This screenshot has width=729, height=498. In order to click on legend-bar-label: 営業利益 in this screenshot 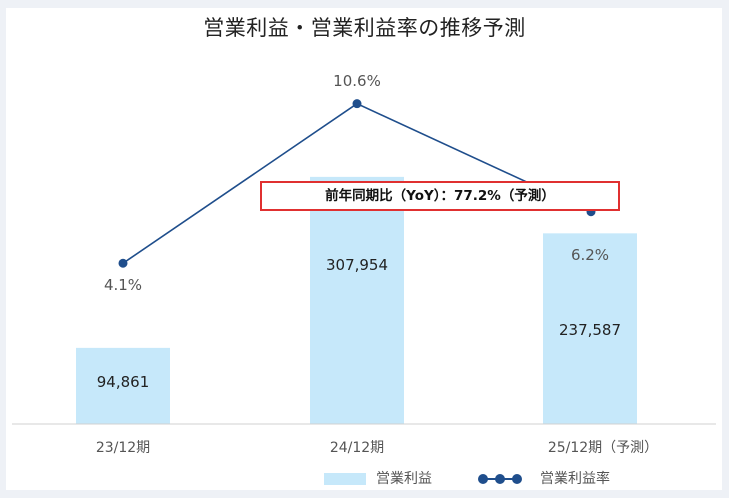, I will do `click(404, 479)`.